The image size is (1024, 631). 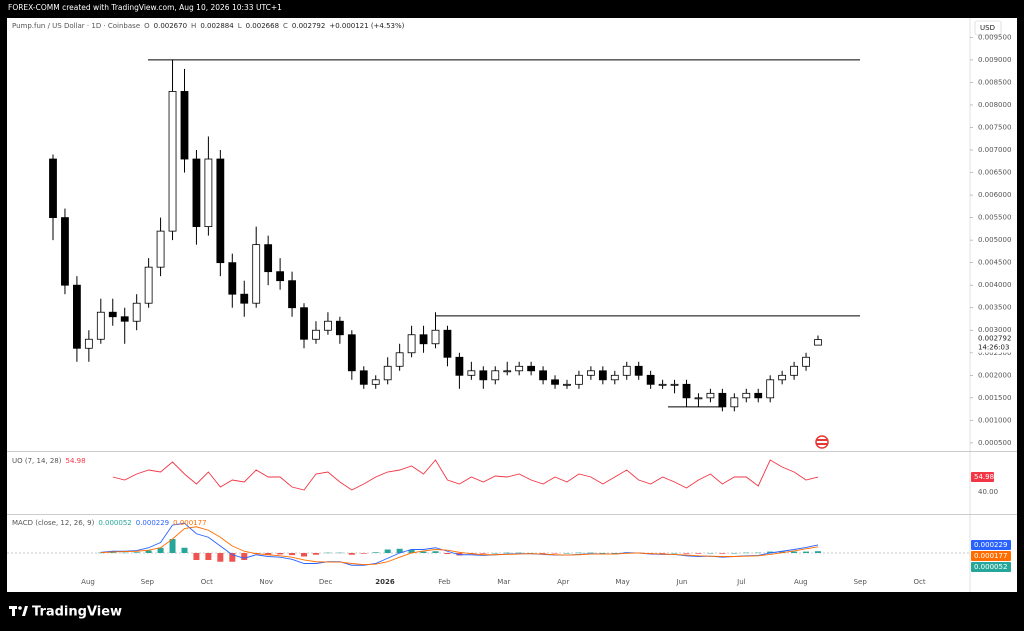 What do you see at coordinates (994, 195) in the screenshot?
I see `y-tick-label: 0.006000` at bounding box center [994, 195].